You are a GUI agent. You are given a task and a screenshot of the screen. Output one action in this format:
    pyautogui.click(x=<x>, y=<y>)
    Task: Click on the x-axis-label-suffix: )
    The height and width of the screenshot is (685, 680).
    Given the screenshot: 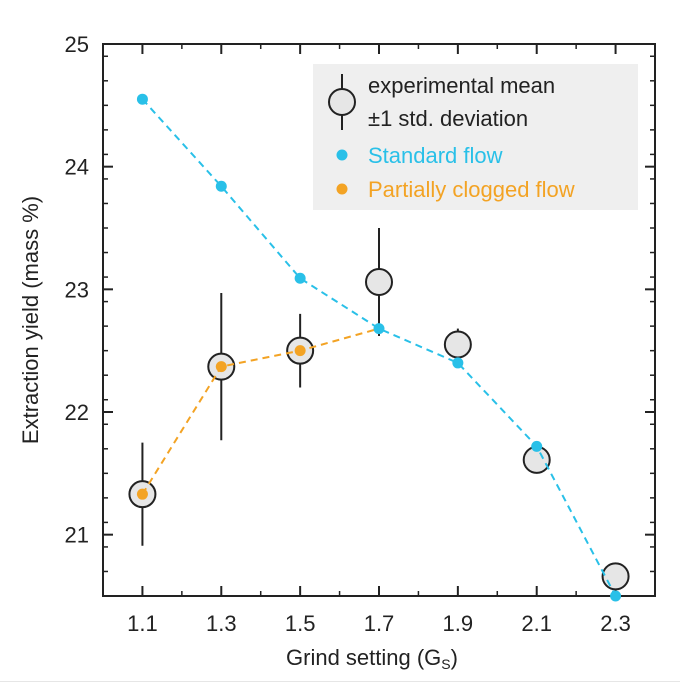 What is the action you would take?
    pyautogui.click(x=454, y=657)
    